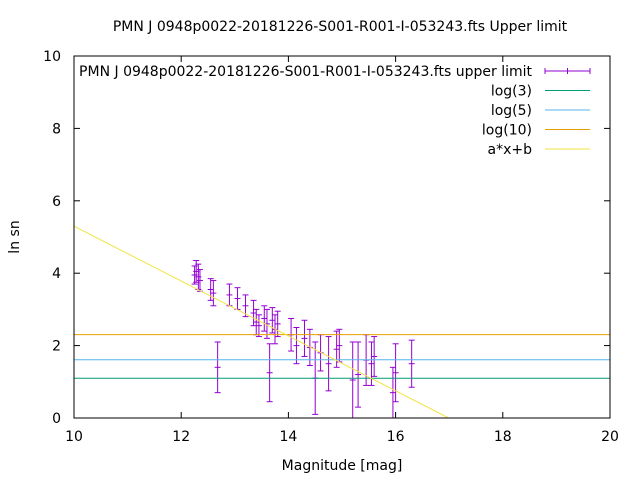 Image resolution: width=640 pixels, height=480 pixels. Describe the element at coordinates (540, 111) in the screenshot. I see `legend-entry: log(5)` at that location.